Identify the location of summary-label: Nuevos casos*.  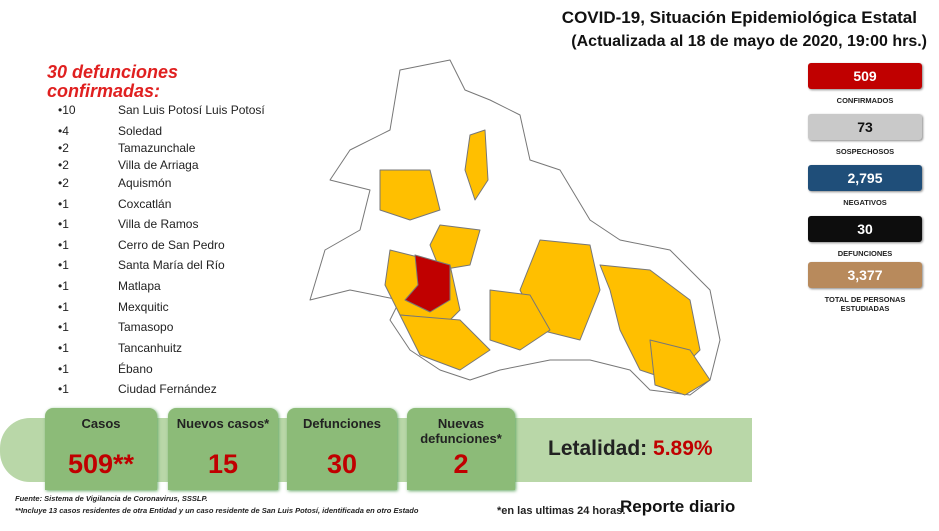
(223, 423).